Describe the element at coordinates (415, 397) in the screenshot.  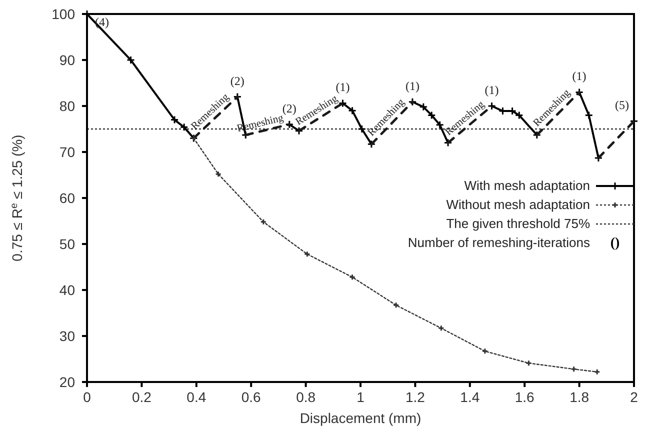
I see `x-tick-label: 1.2` at that location.